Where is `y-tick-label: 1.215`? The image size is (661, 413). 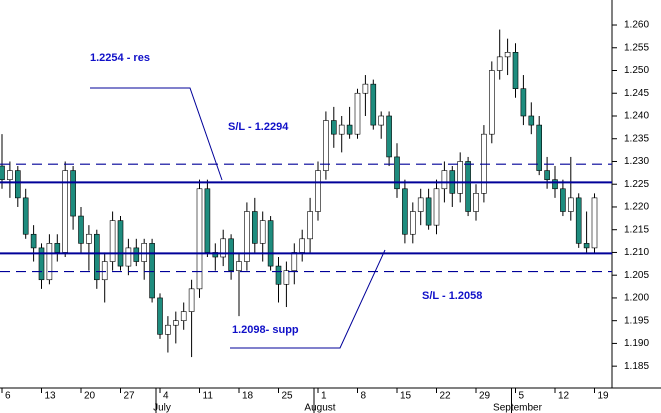
y-tick-label: 1.215 is located at coordinates (636, 229).